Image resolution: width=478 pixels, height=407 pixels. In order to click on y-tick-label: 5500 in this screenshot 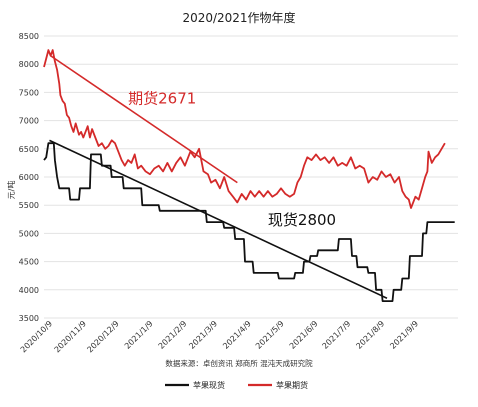, I will do `click(29, 205)`.